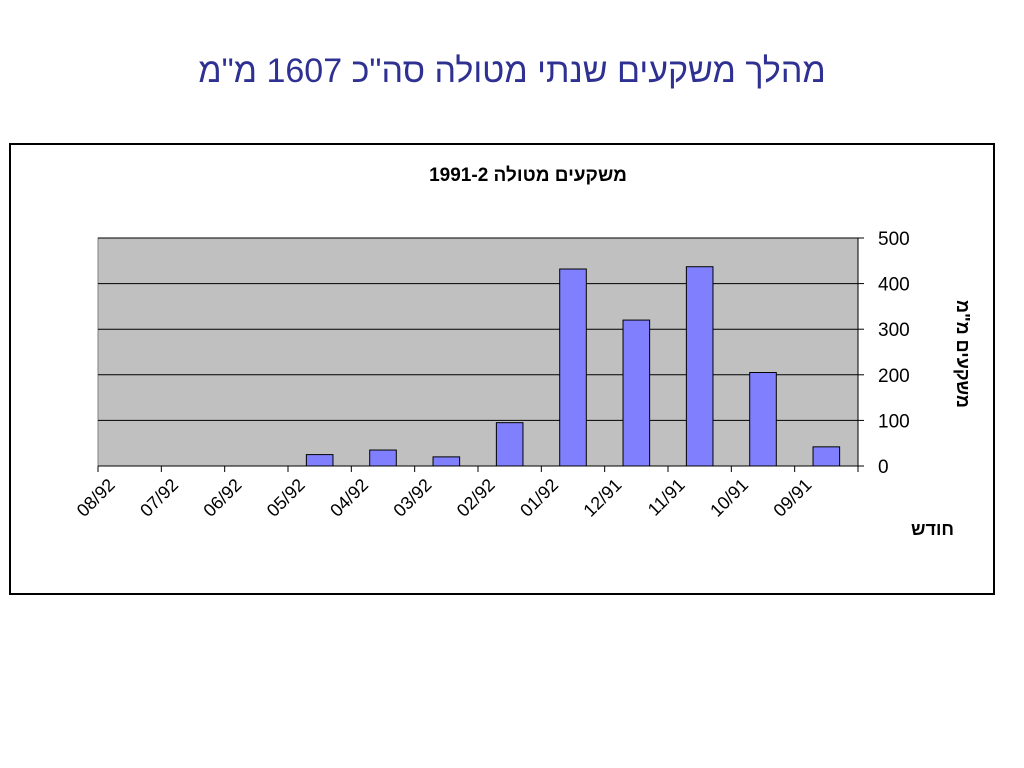 Image resolution: width=1024 pixels, height=768 pixels. What do you see at coordinates (894, 285) in the screenshot?
I see `y-tick-label: 400` at bounding box center [894, 285].